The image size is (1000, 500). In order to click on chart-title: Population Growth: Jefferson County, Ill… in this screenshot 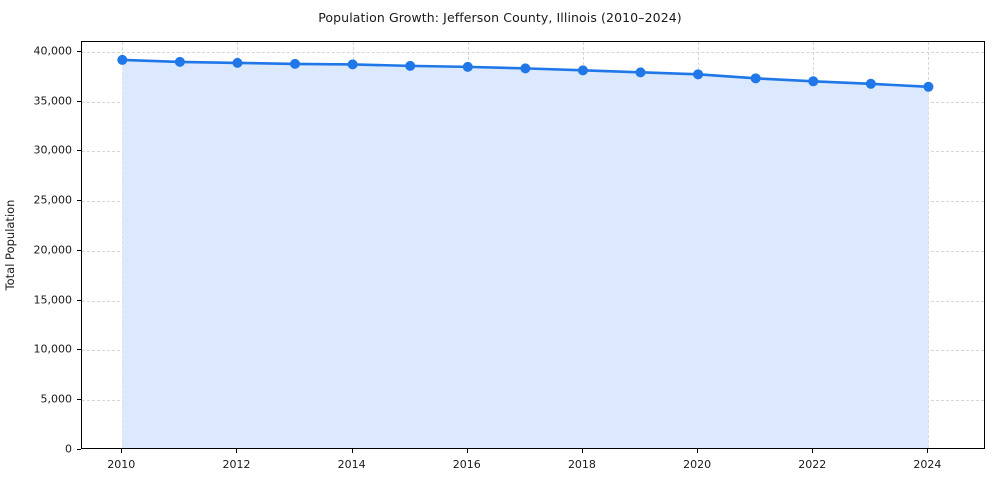, I will do `click(500, 17)`.